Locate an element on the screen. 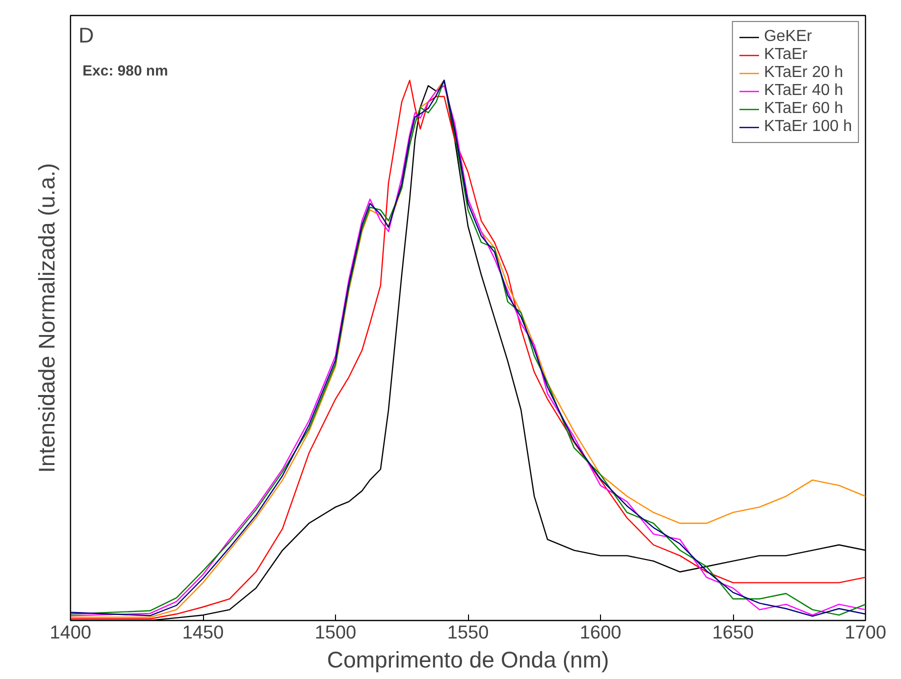 The width and height of the screenshot is (901, 679). x-tick-label: 1500 is located at coordinates (335, 632).